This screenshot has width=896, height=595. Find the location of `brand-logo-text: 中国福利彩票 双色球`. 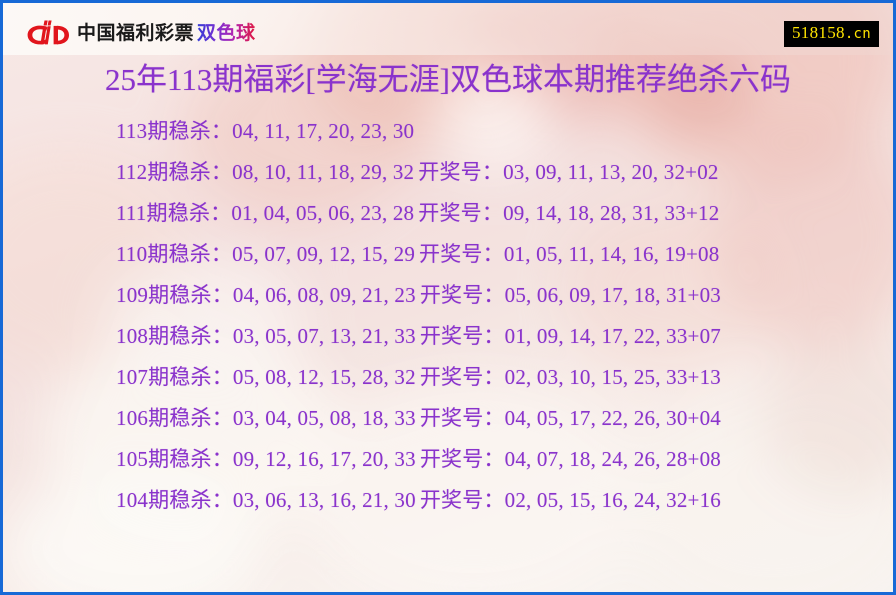

brand-logo-text: 中国福利彩票 双色球 is located at coordinates (166, 33).